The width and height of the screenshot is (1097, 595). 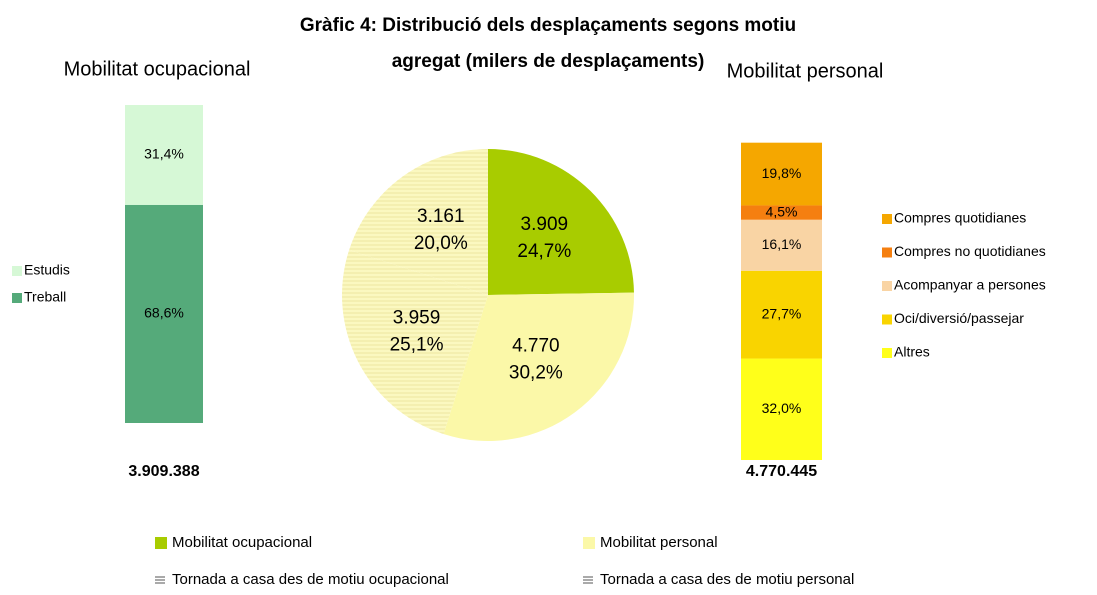 I want to click on bar-total: 4.770.445, so click(x=781, y=471).